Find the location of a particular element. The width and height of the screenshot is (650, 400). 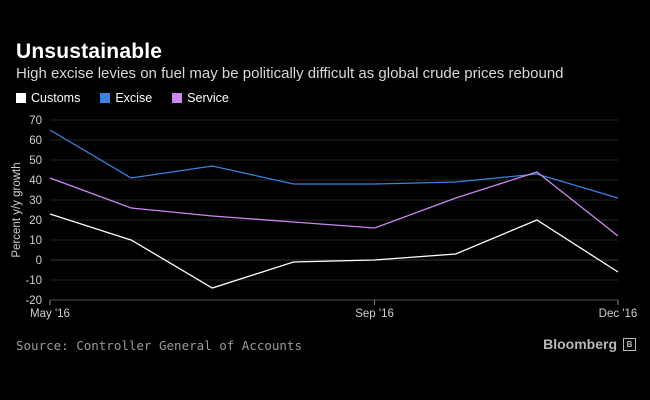

x-tick-label: Dec '16 is located at coordinates (618, 314).